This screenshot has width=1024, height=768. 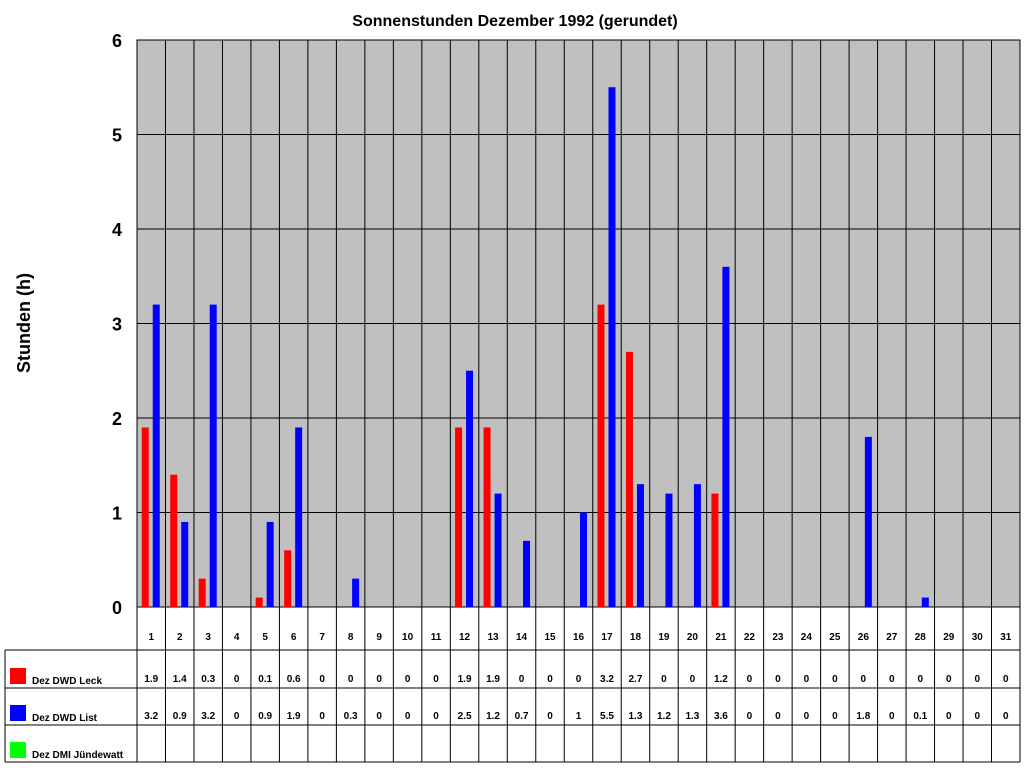 I want to click on x-tick-label: 24, so click(x=807, y=637).